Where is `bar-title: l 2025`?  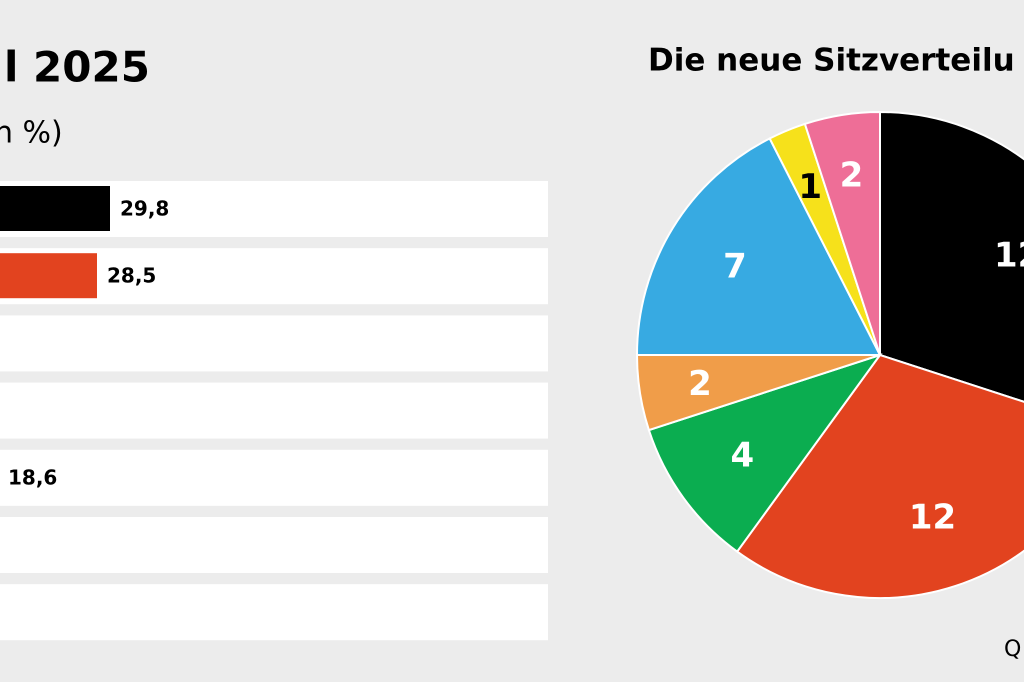 bar-title: l 2025 is located at coordinates (77, 67).